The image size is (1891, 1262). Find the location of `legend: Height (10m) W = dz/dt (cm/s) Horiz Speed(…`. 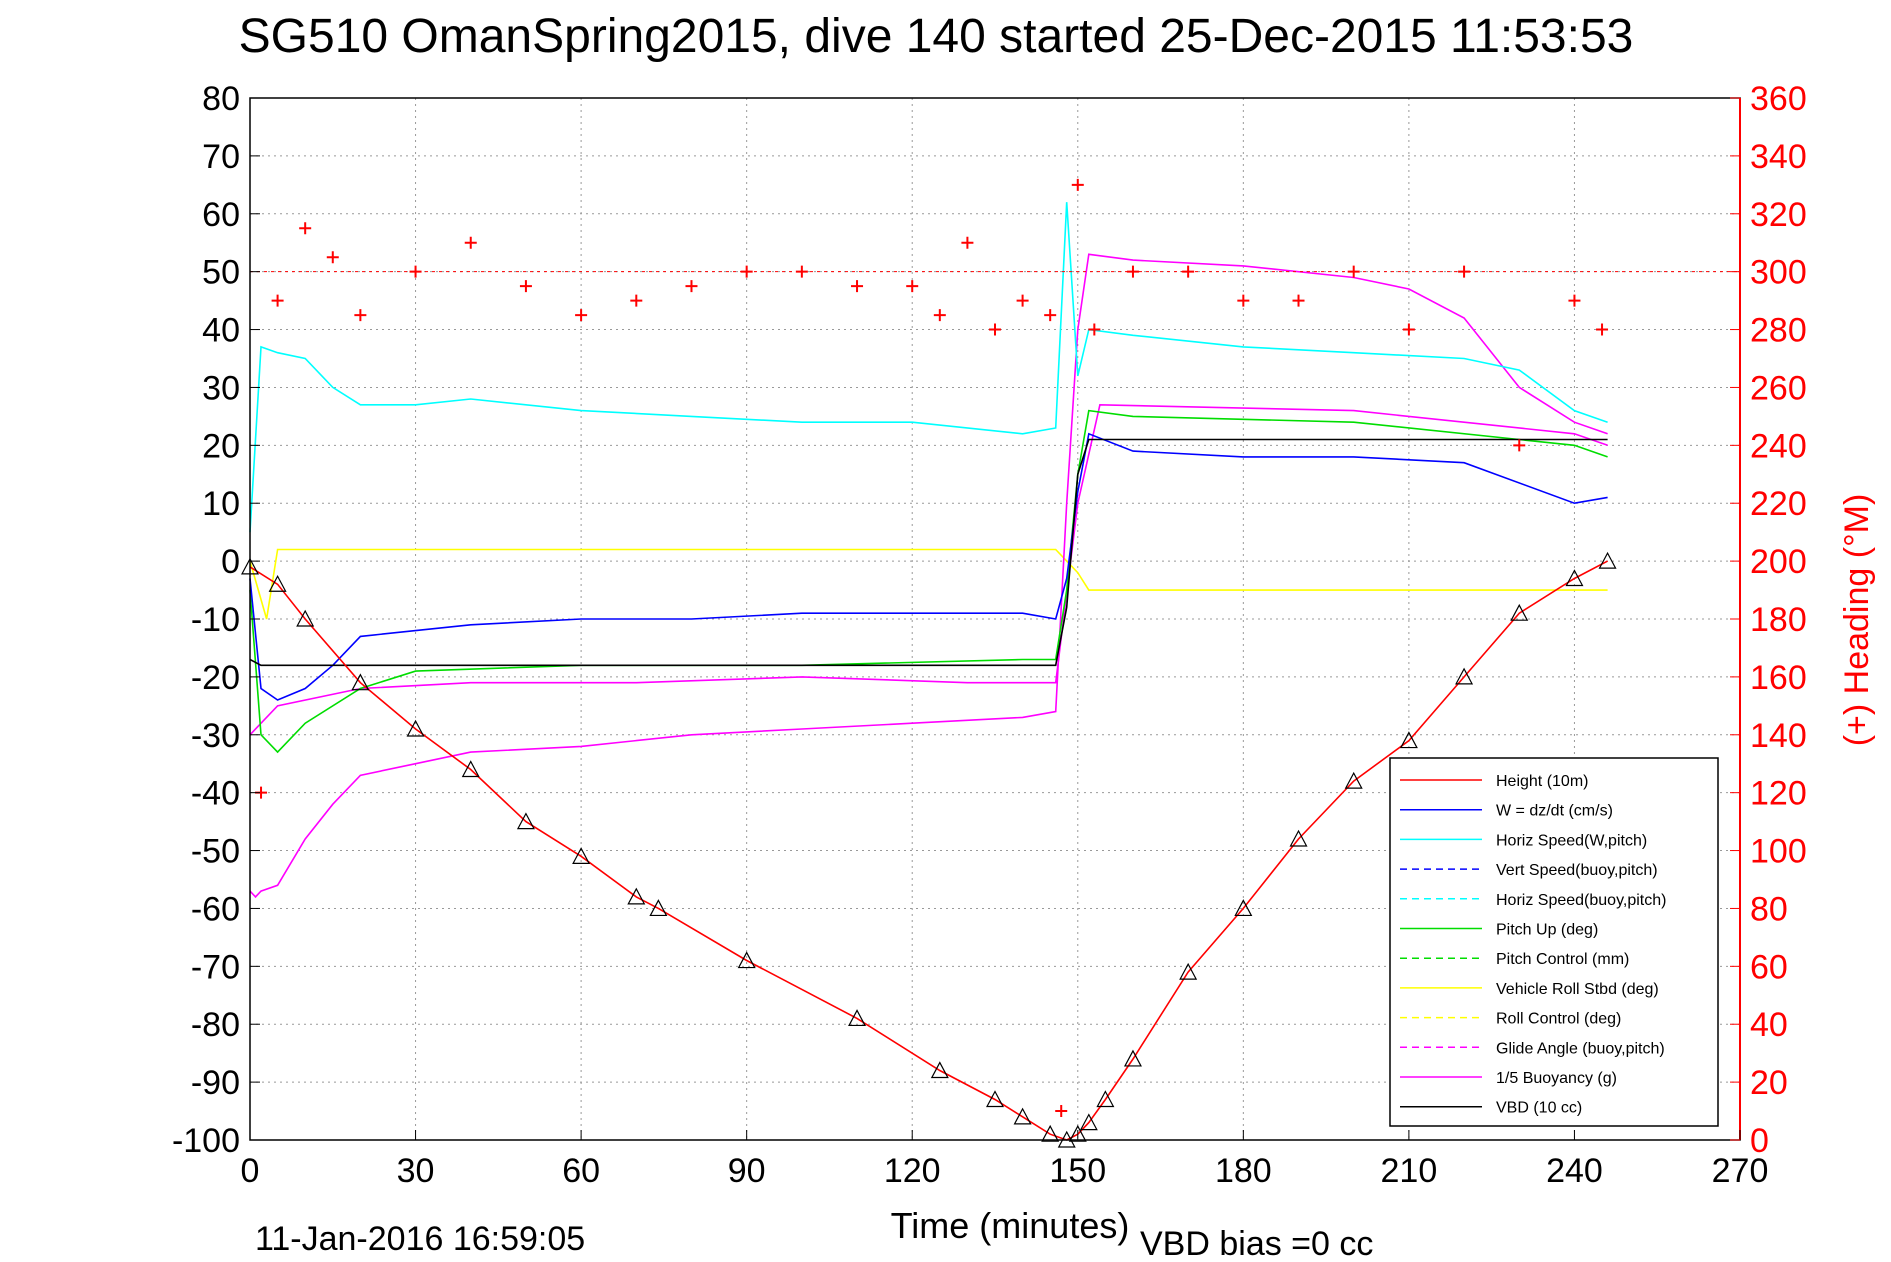

legend: Height (10m) W = dz/dt (cm/s) Horiz Speed(… is located at coordinates (1554, 942).